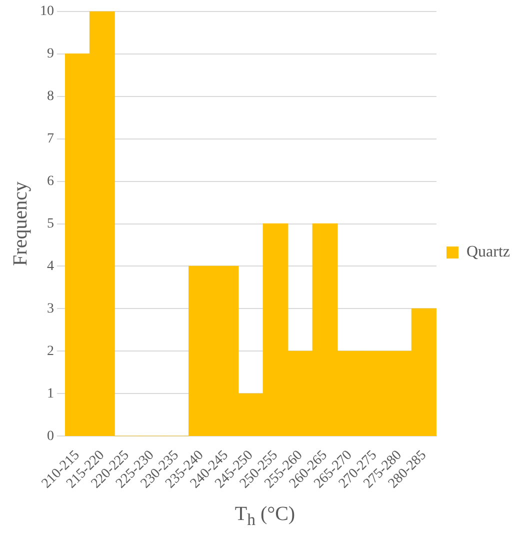 The width and height of the screenshot is (530, 533). What do you see at coordinates (50, 266) in the screenshot?
I see `y-tick-label: 4` at bounding box center [50, 266].